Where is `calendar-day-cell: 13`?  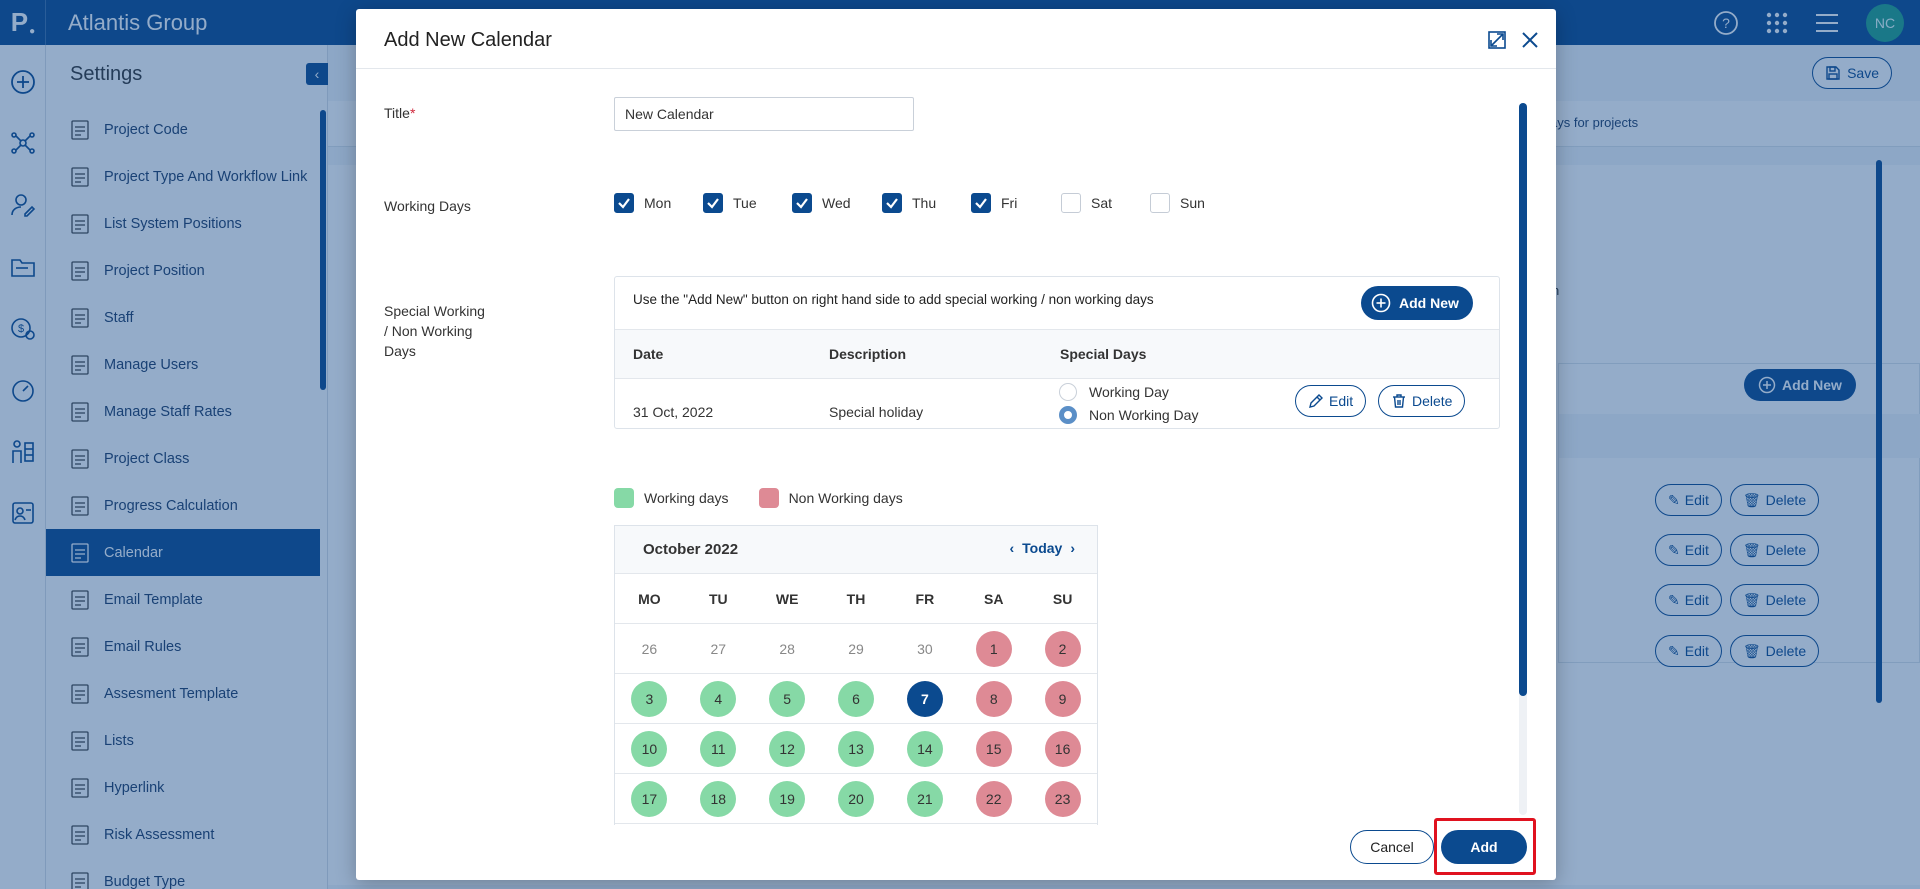 calendar-day-cell: 13 is located at coordinates (856, 748).